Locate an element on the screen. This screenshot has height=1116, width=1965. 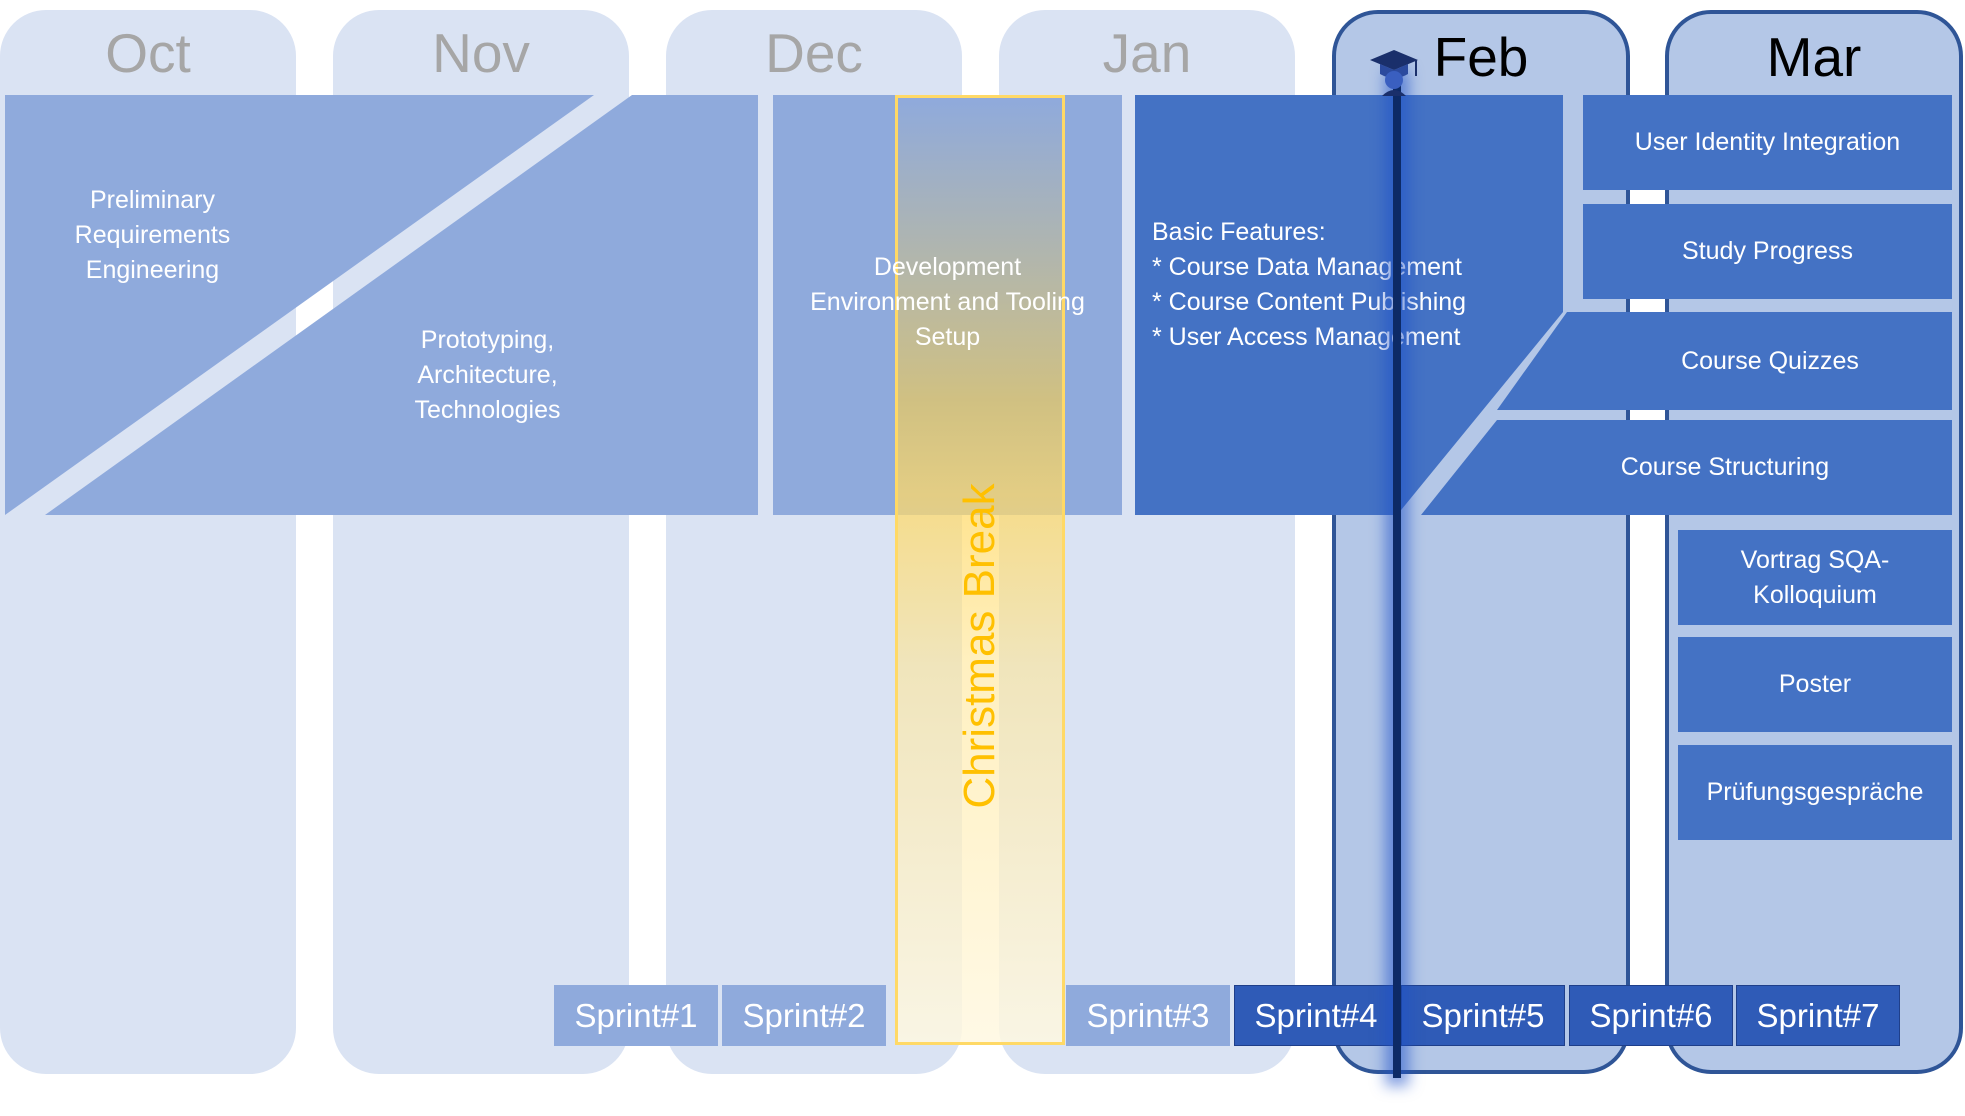
feature-label: Study Progress is located at coordinates (1767, 251).